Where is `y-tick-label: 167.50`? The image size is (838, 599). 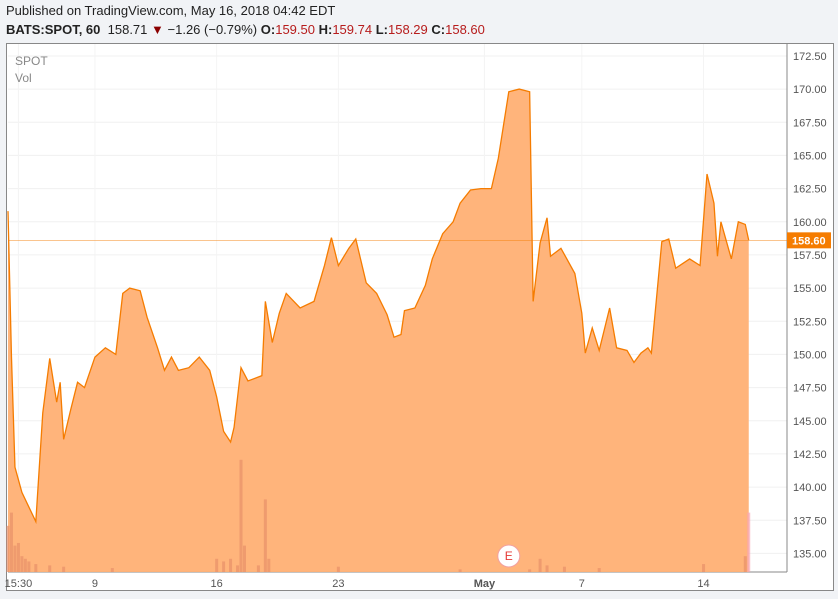 y-tick-label: 167.50 is located at coordinates (810, 123).